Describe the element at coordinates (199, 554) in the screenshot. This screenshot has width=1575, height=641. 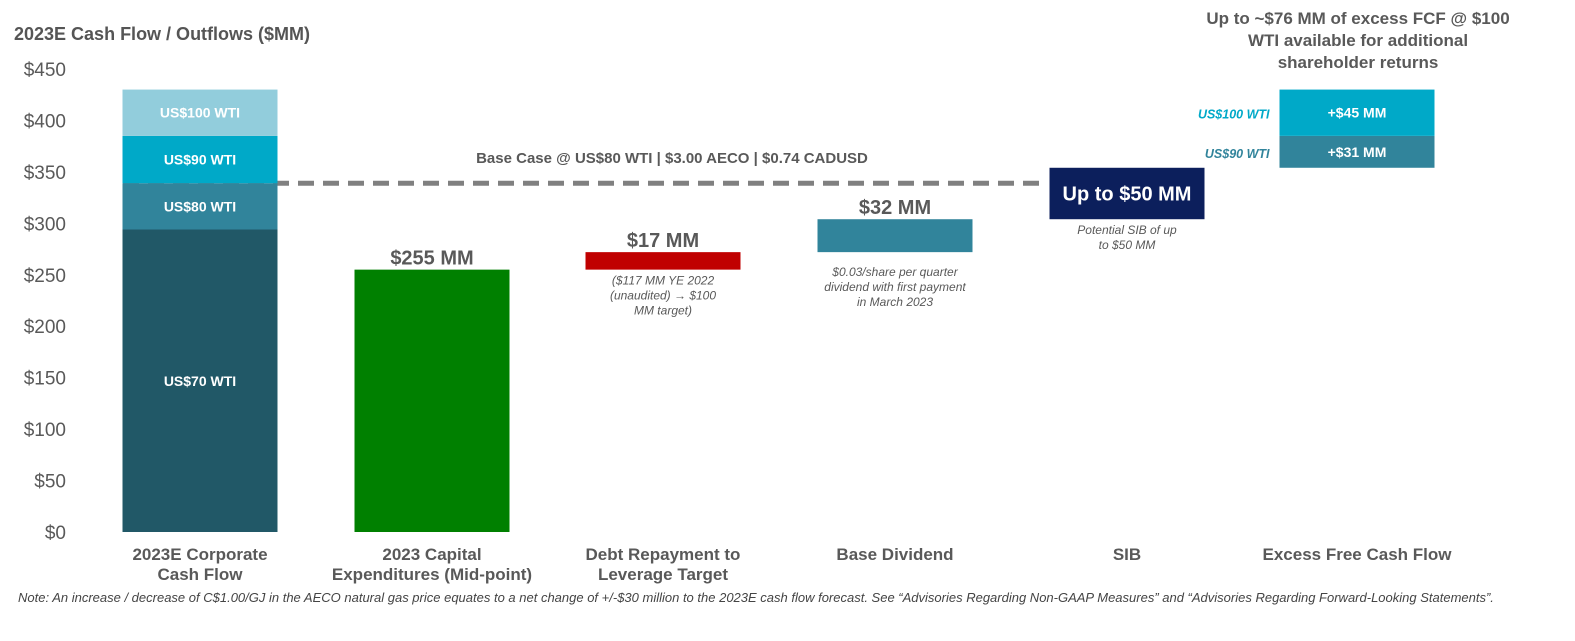
I see `x-tick-label: 2023E Corporate` at that location.